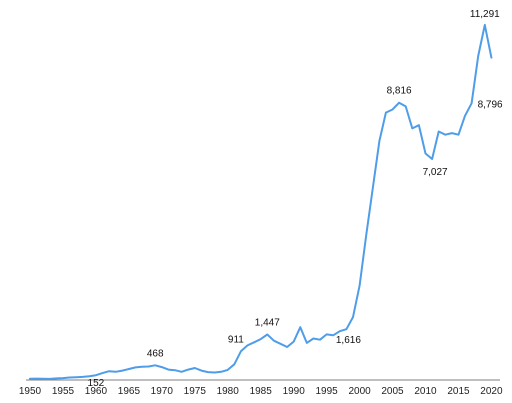  What do you see at coordinates (294, 391) in the screenshot?
I see `x-tick-label: 1990` at bounding box center [294, 391].